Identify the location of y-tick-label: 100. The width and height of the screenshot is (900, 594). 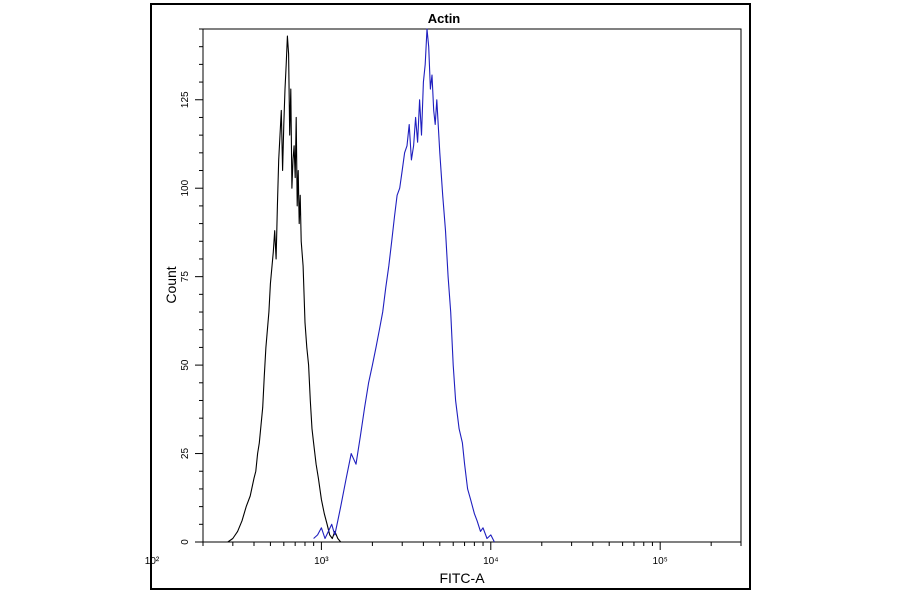
(185, 187).